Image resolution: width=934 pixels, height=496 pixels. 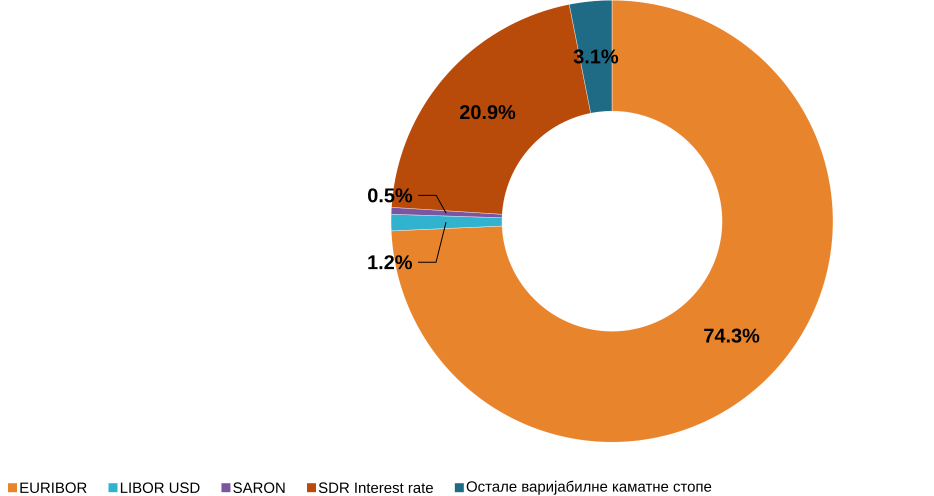 I want to click on data-label: 20.9%, so click(x=488, y=112).